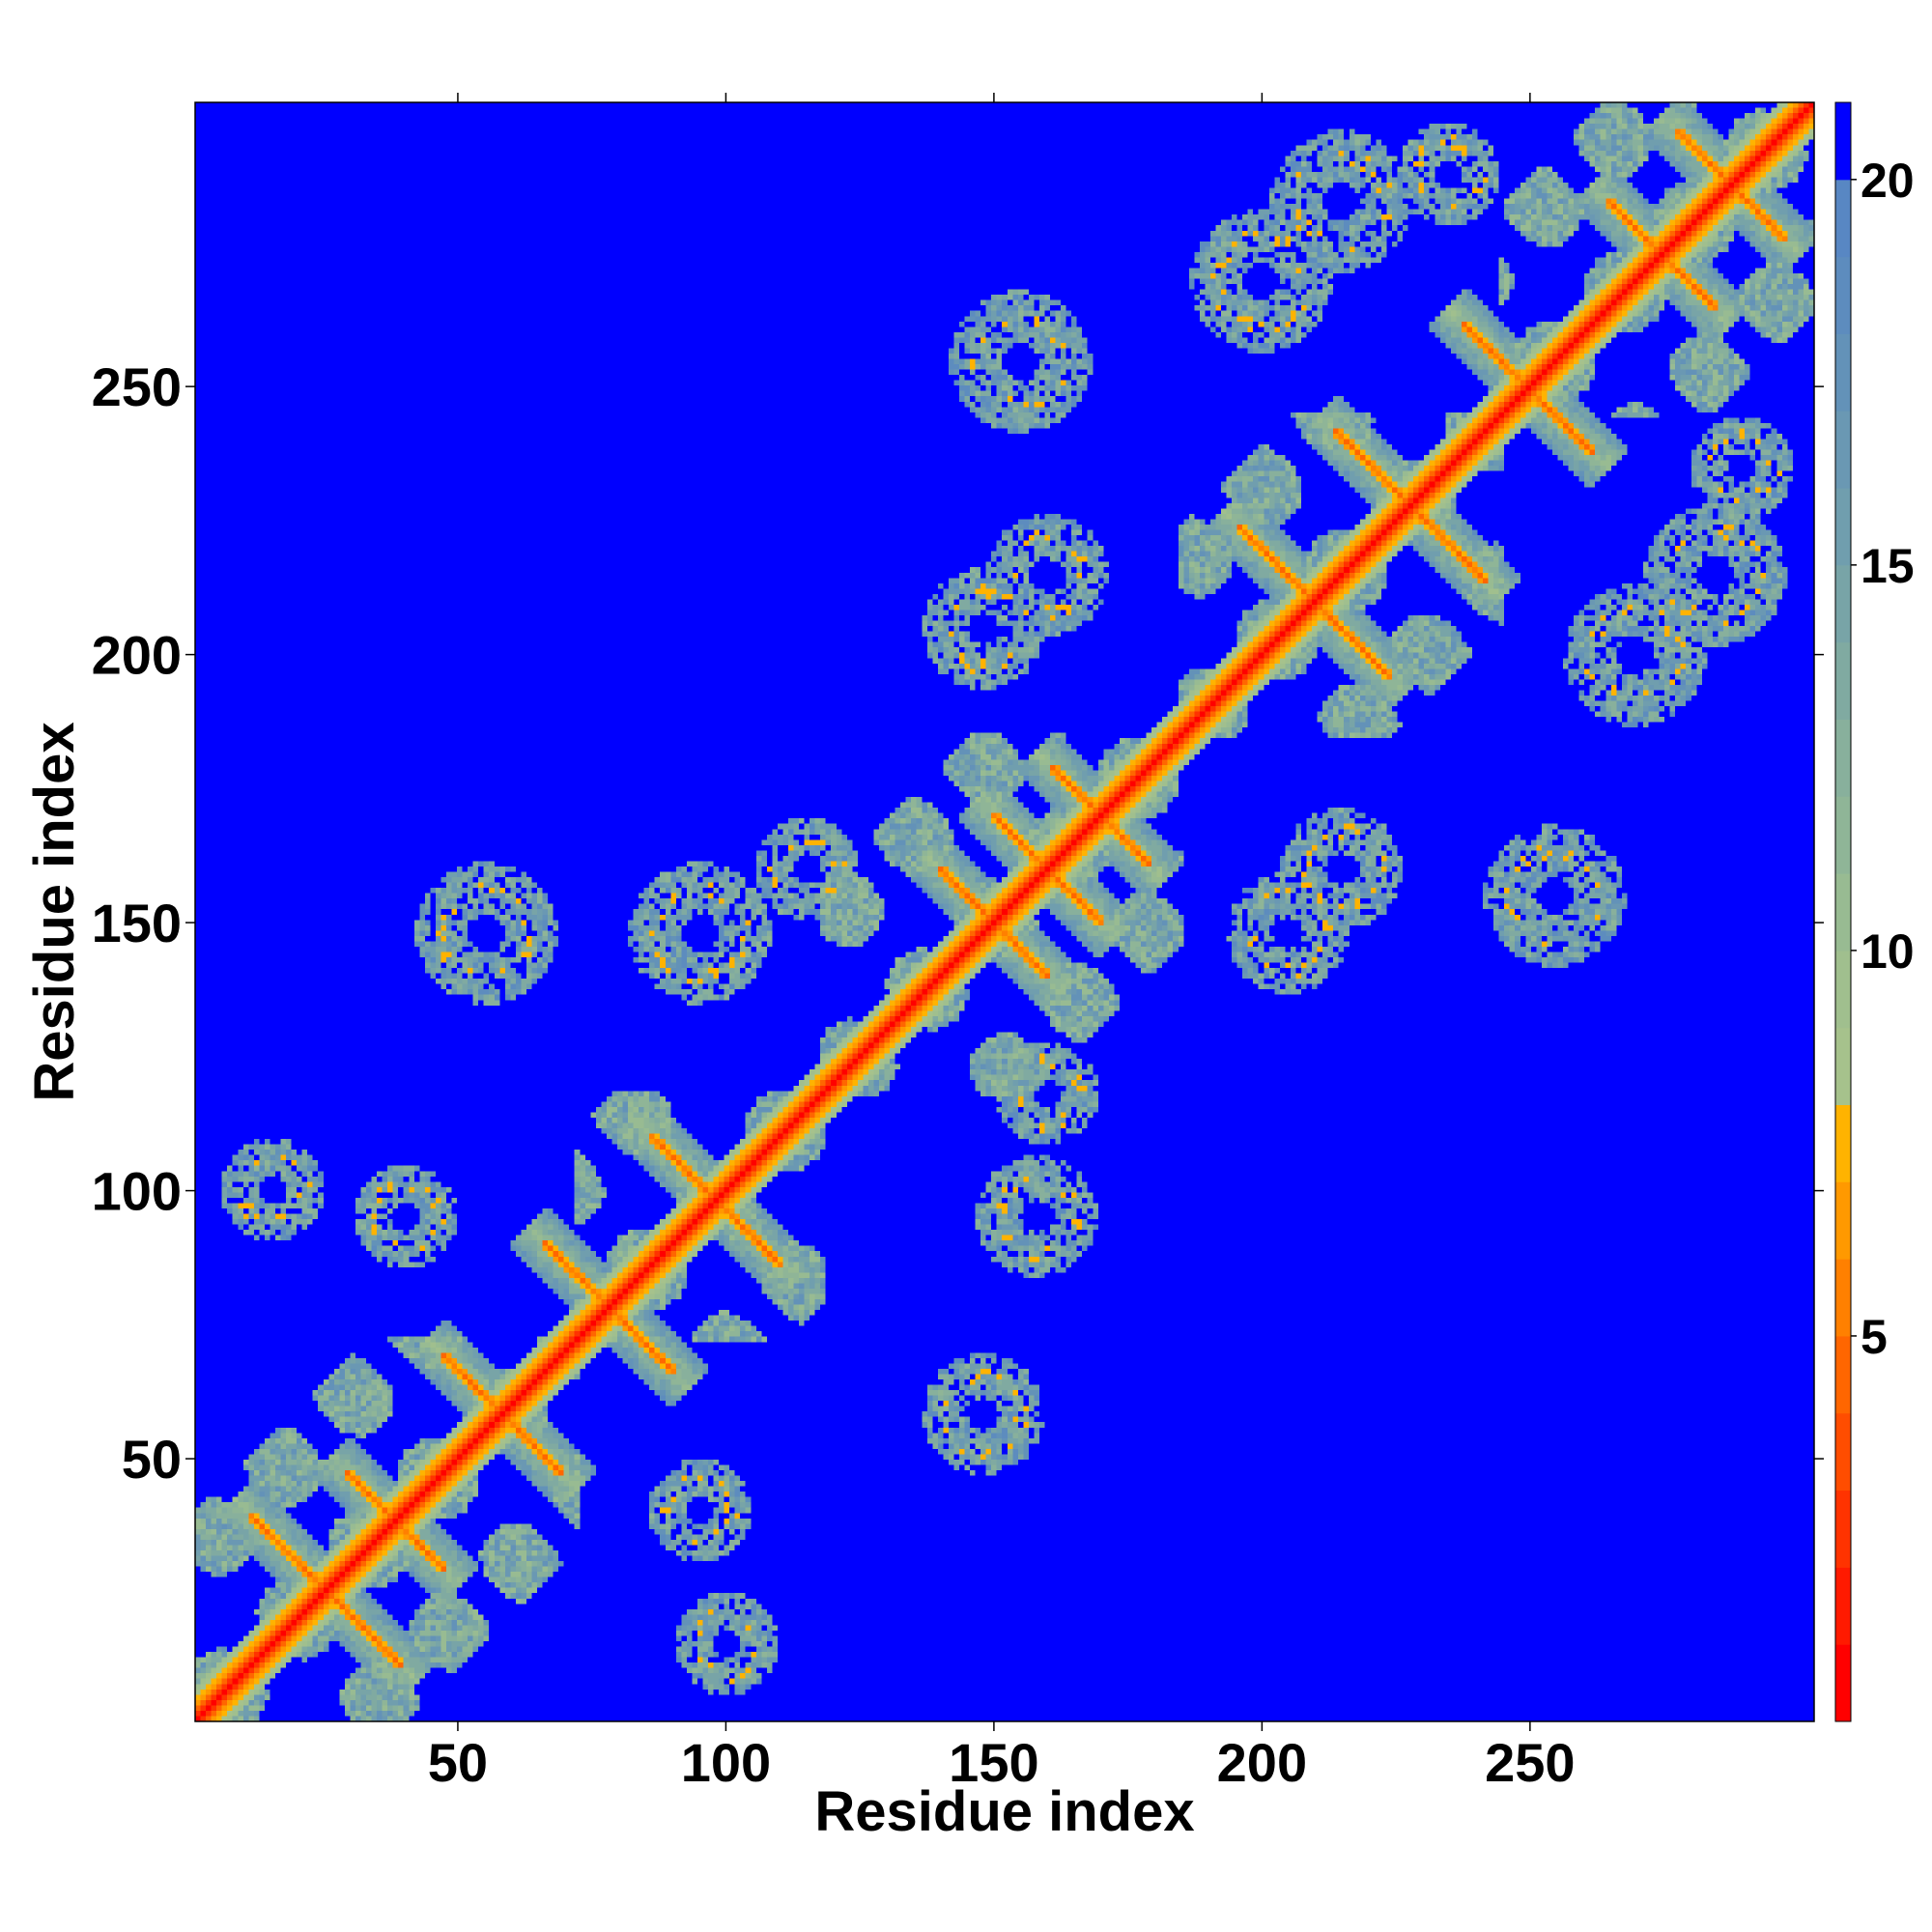  Describe the element at coordinates (1883, 759) in the screenshot. I see `colorbar-ticks: 5 10 15 20` at that location.